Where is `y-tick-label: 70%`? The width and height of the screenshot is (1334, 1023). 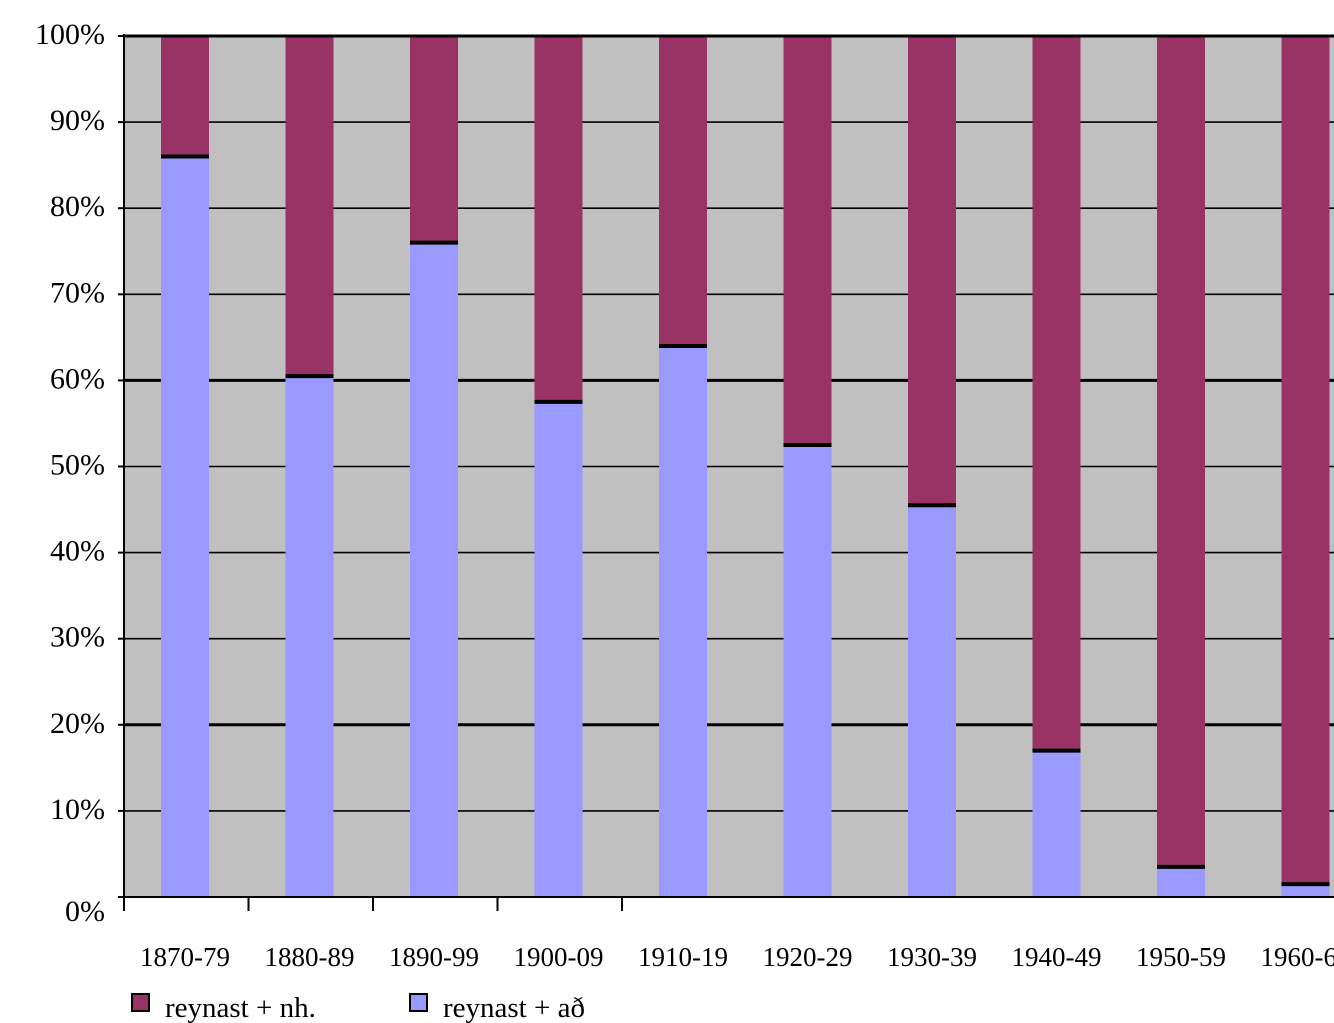 y-tick-label: 70% is located at coordinates (77, 292).